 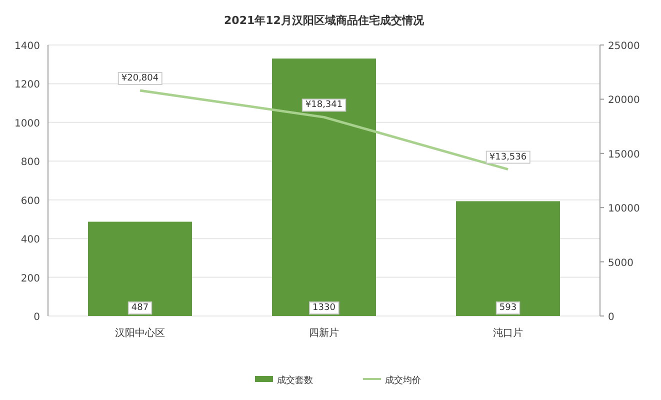 What do you see at coordinates (140, 78) in the screenshot?
I see `data-label: ¥20,804` at bounding box center [140, 78].